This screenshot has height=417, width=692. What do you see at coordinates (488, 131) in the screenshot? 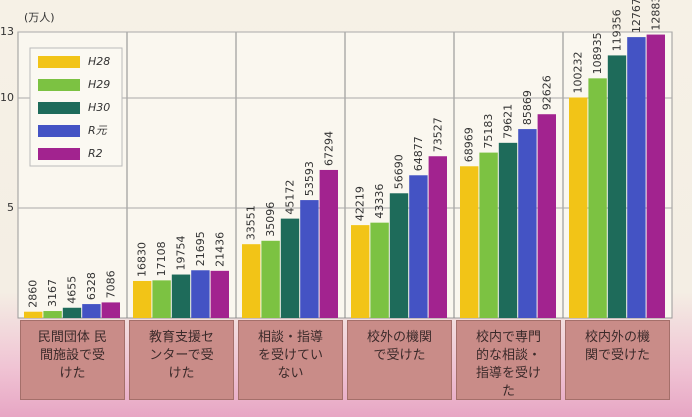
I see `value-label: 75183` at bounding box center [488, 131].